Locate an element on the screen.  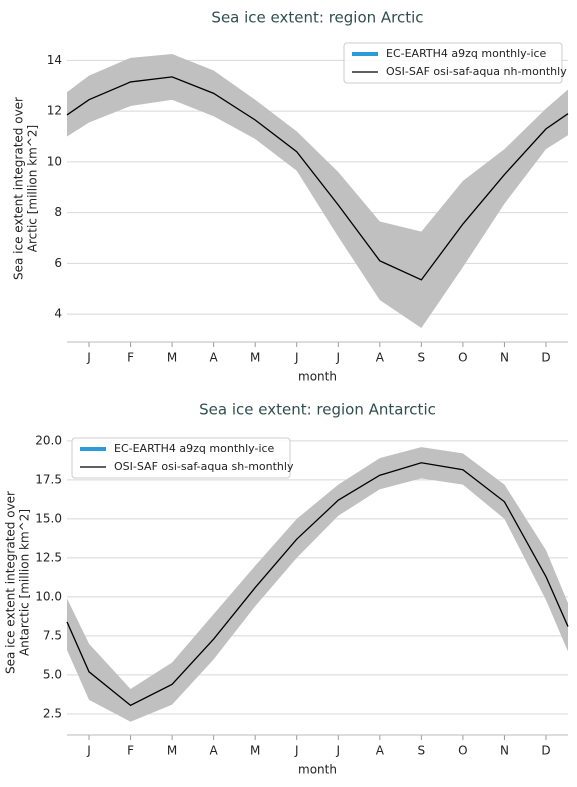
legend-label: OSI-SAF osi-saf-aqua nh-monthly is located at coordinates (476, 71).